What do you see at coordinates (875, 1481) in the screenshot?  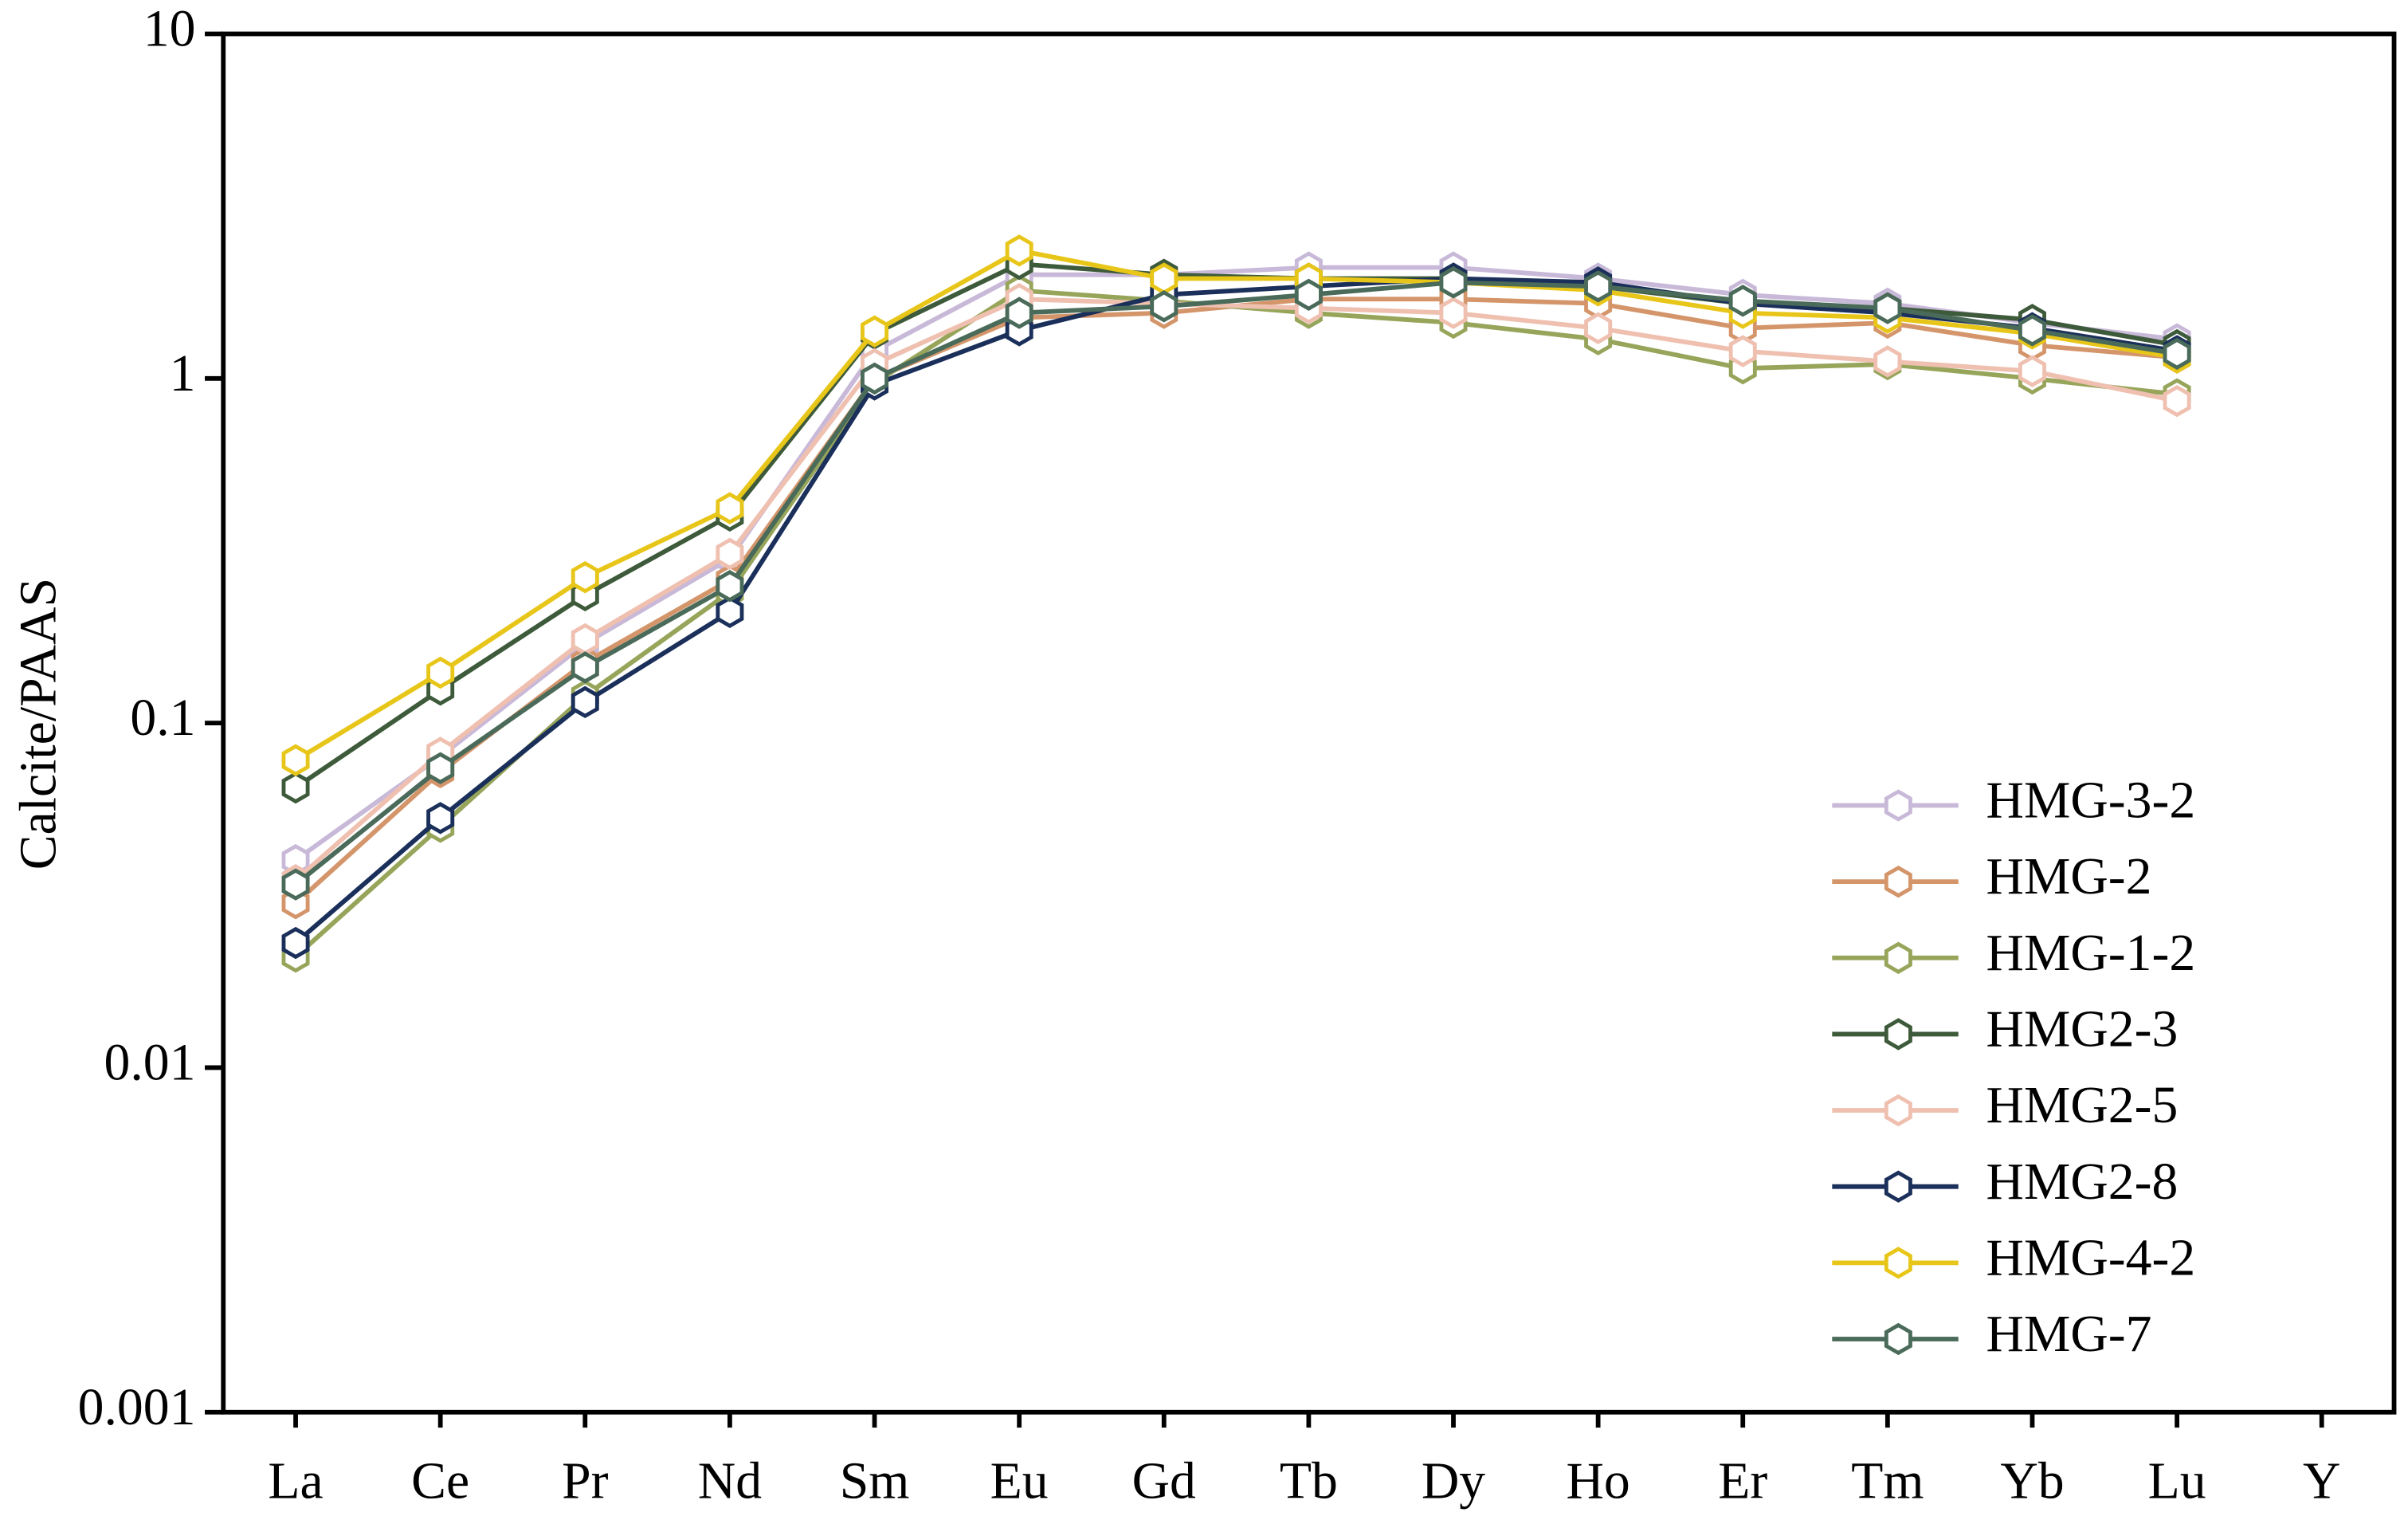 I see `x-tick-label: Sm` at bounding box center [875, 1481].